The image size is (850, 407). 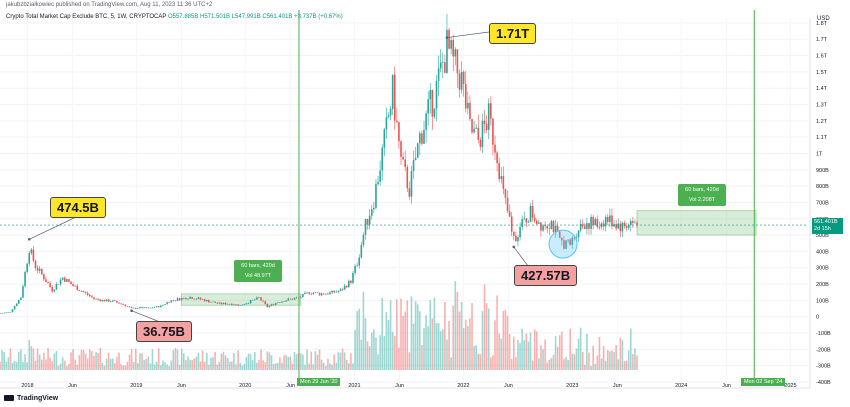 What do you see at coordinates (38, 398) in the screenshot?
I see `tradingview-wordmark: TradingView` at bounding box center [38, 398].